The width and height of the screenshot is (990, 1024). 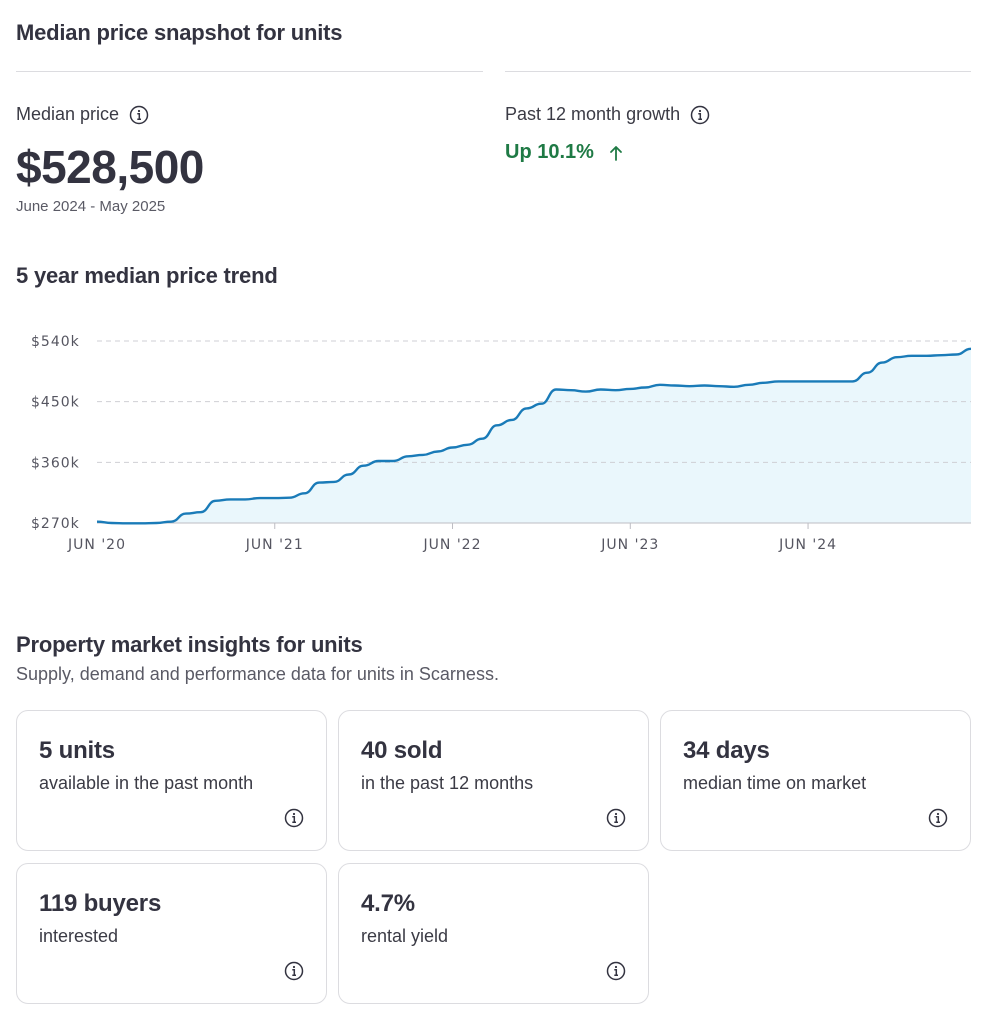 I want to click on insight-card-buyers: 119 buyers interested, so click(x=171, y=933).